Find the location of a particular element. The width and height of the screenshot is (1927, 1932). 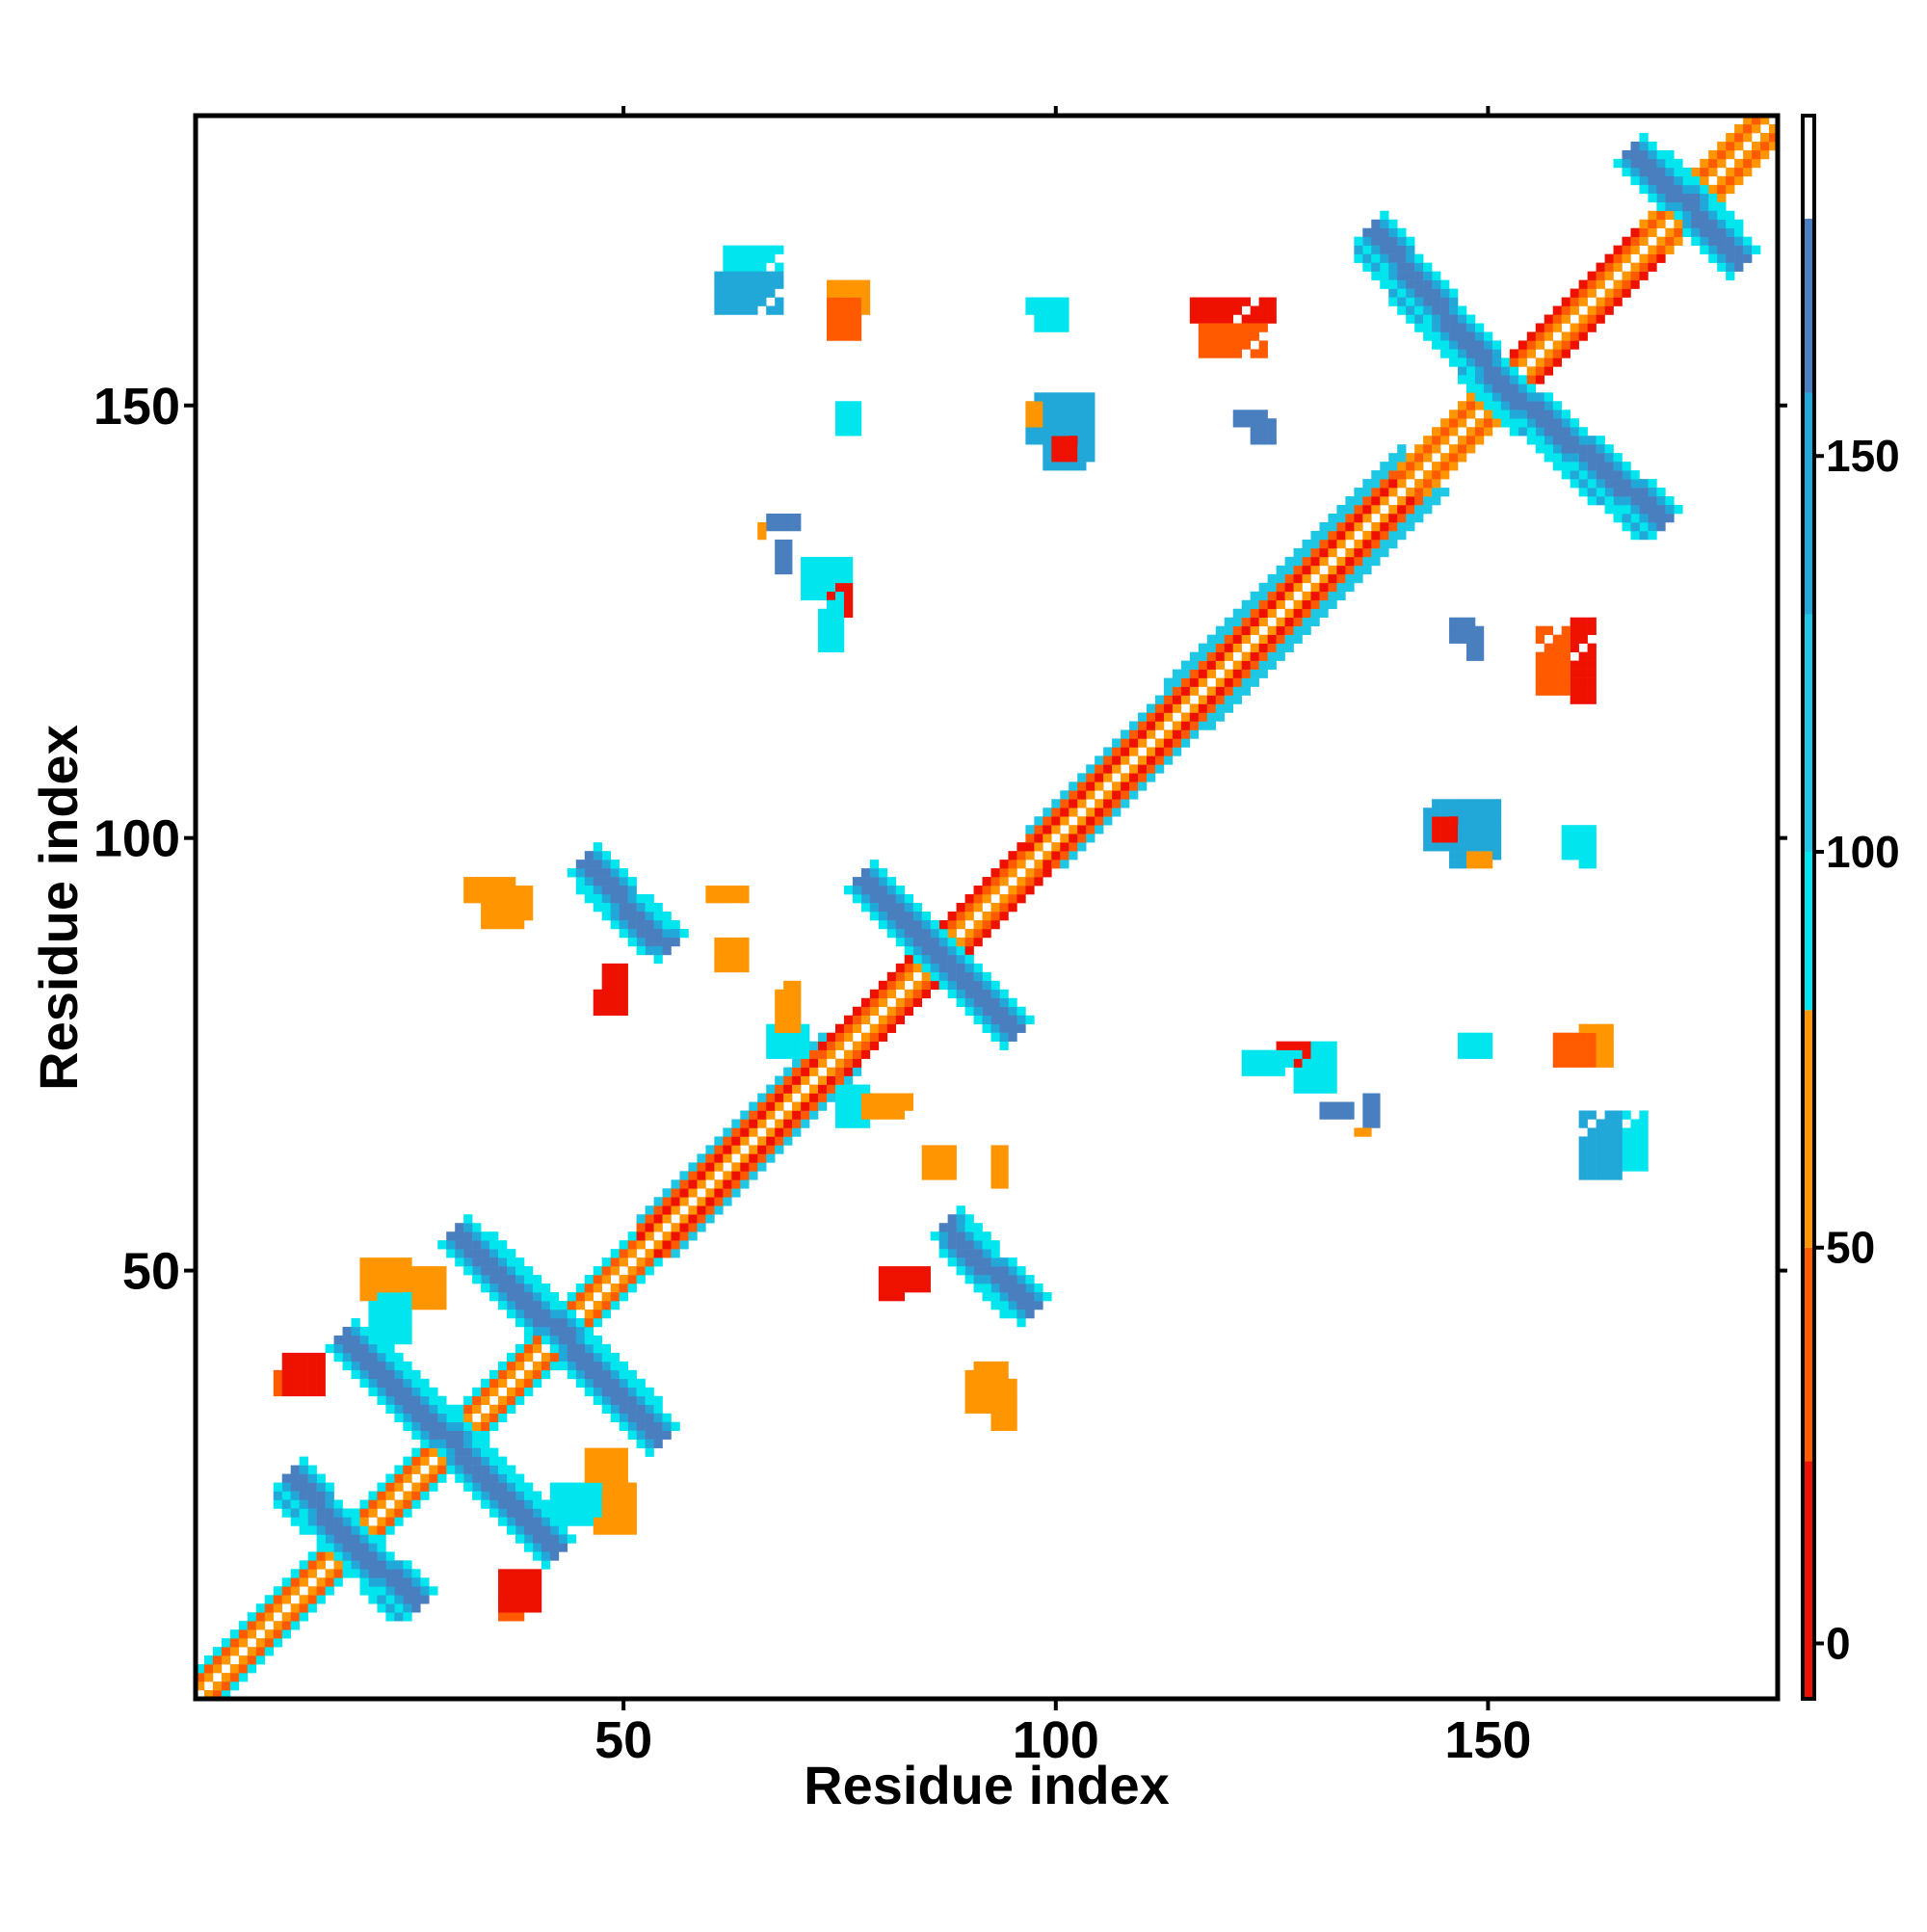

y-tick-label: 150 is located at coordinates (136, 407).